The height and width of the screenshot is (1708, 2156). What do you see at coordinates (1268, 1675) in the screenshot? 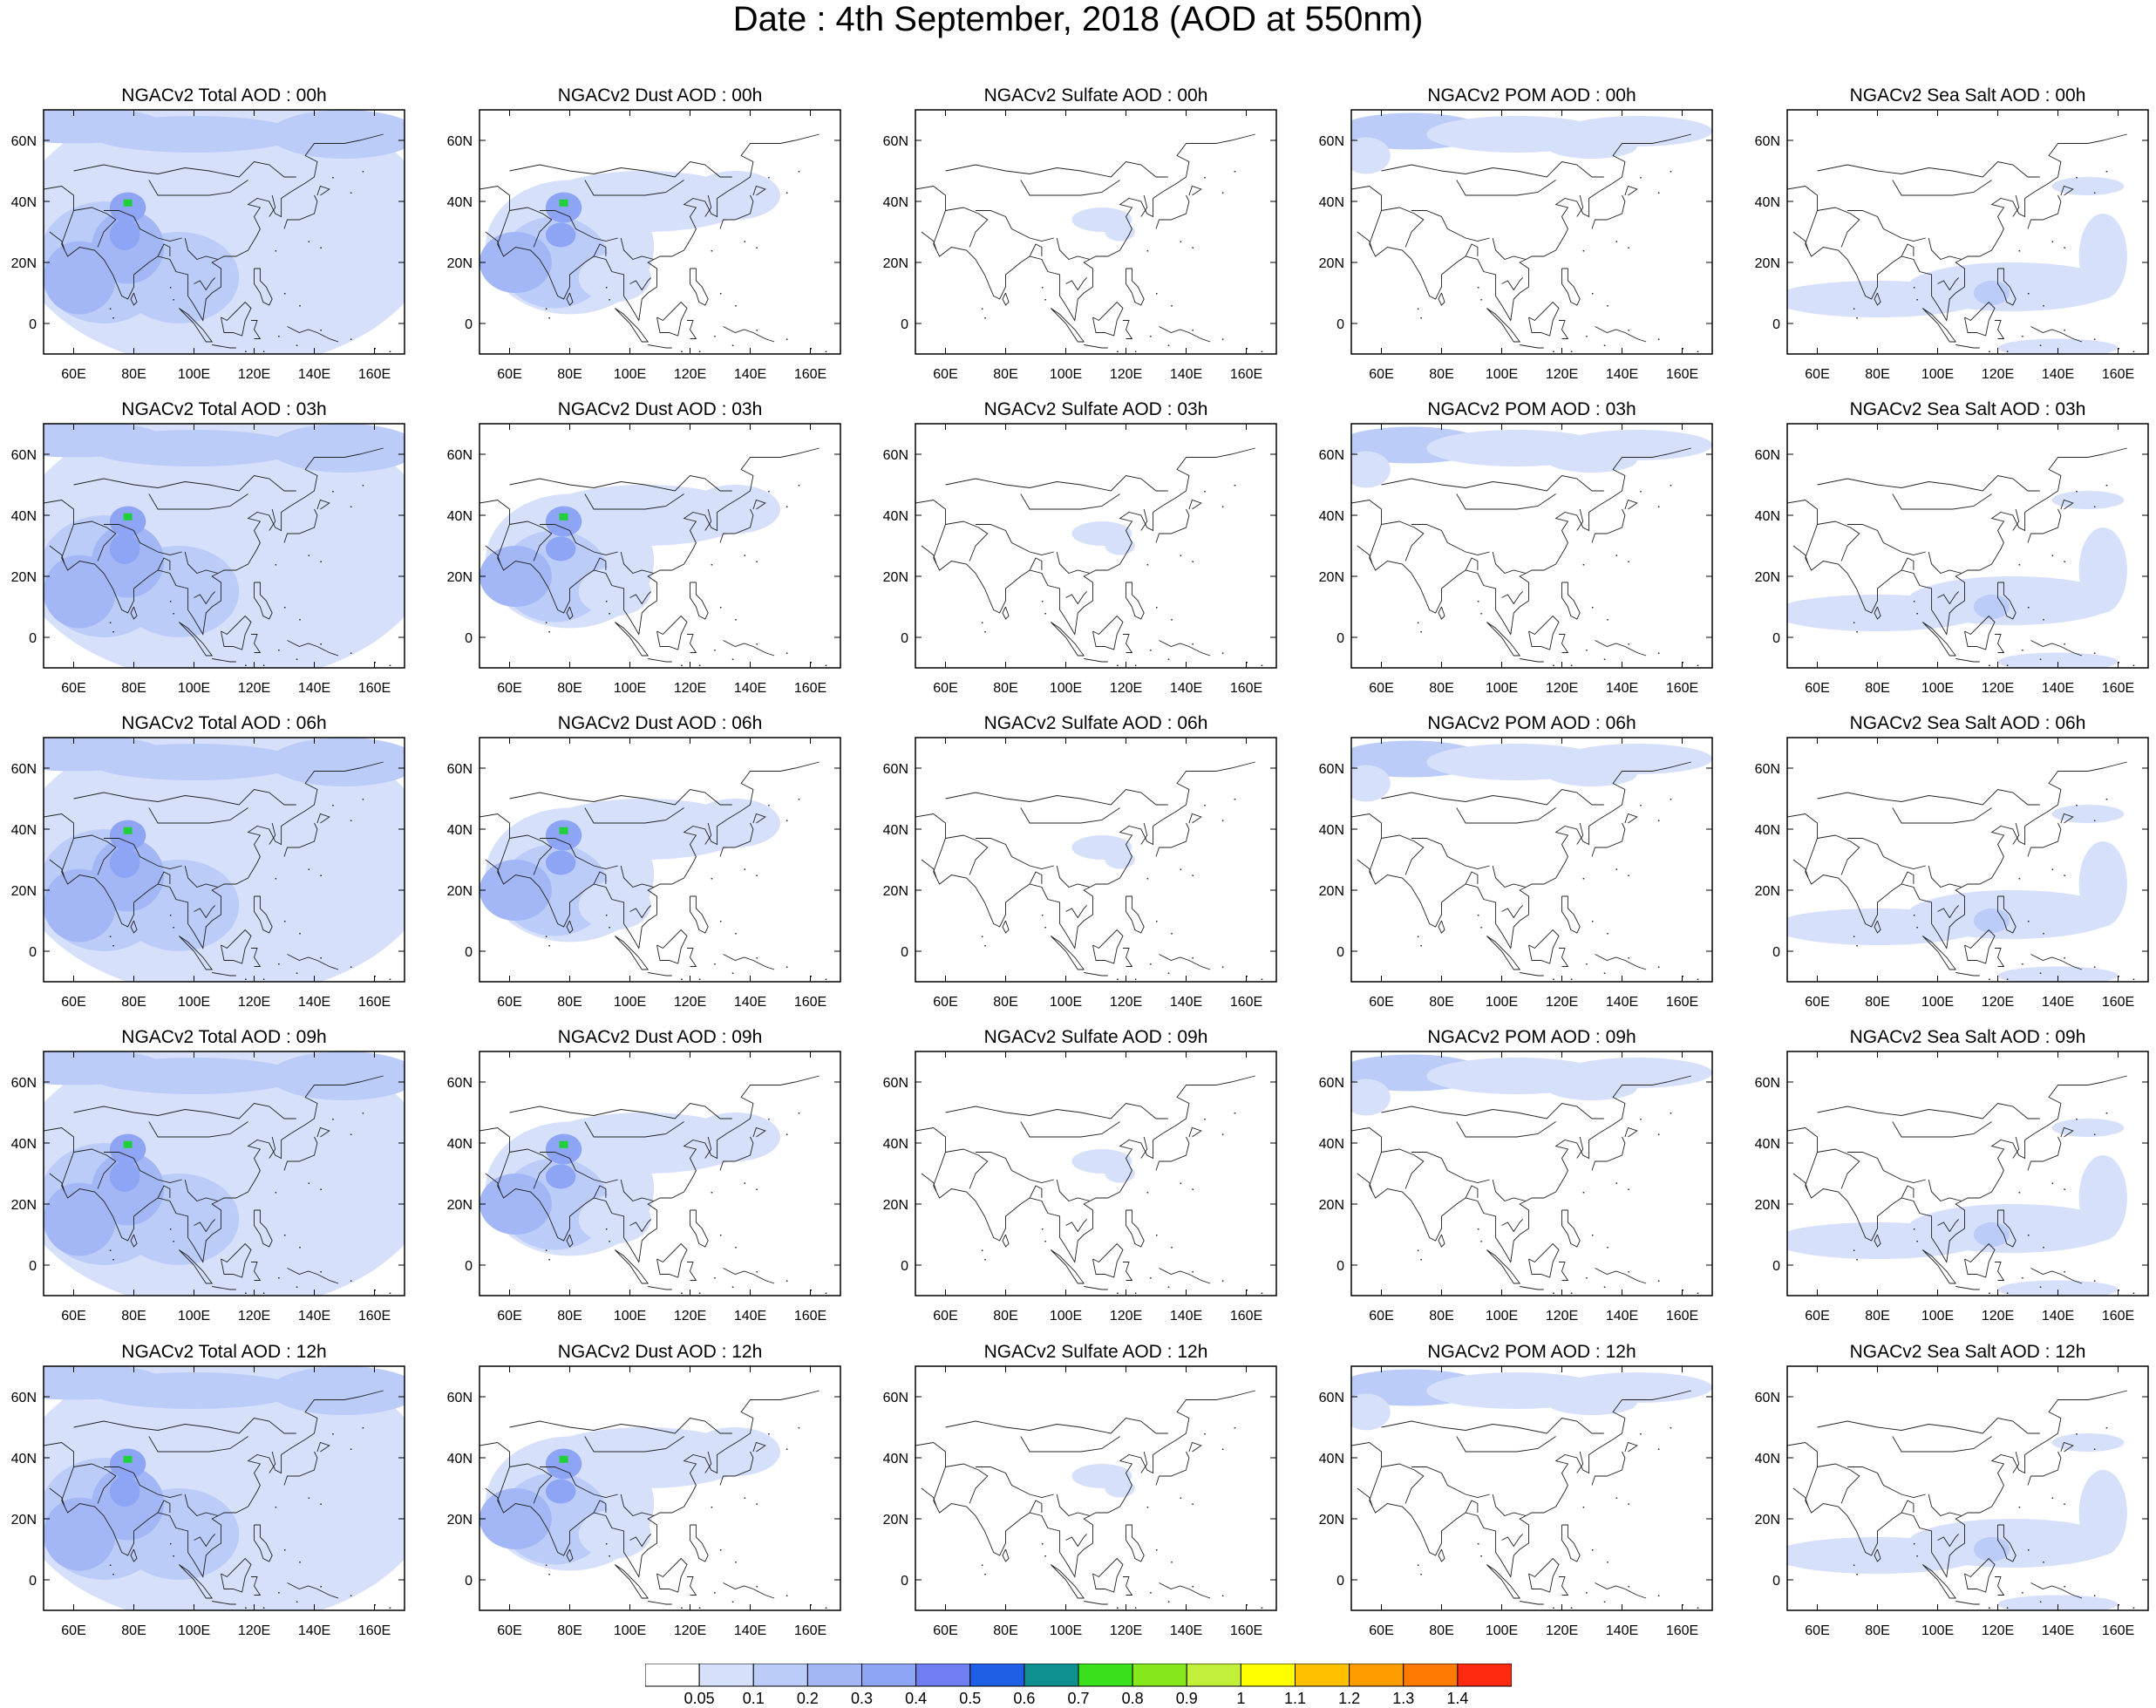
I see `colorbar-swatch` at bounding box center [1268, 1675].